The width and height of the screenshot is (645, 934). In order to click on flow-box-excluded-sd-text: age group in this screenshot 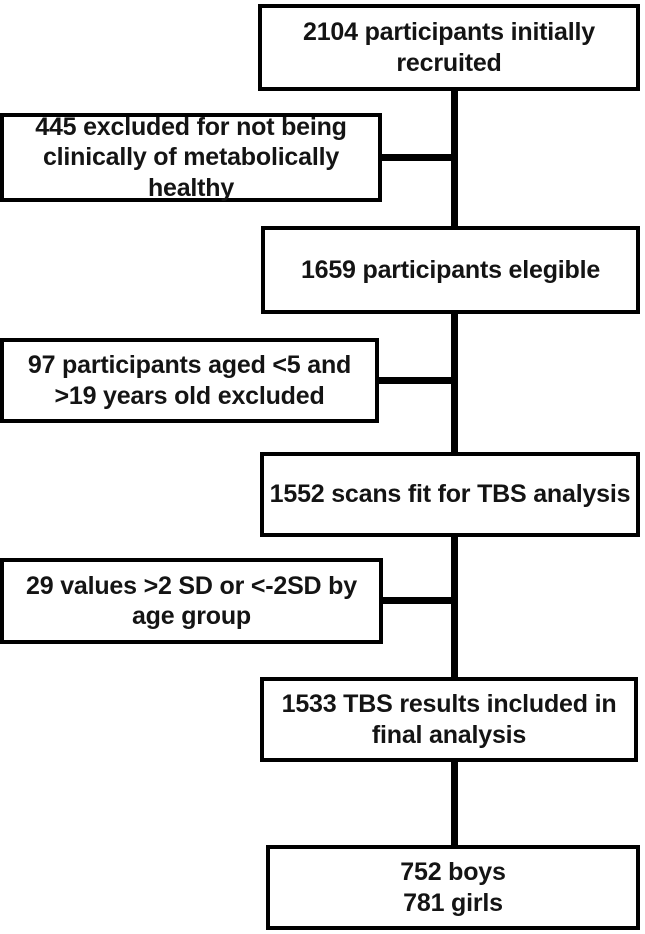, I will do `click(191, 616)`.